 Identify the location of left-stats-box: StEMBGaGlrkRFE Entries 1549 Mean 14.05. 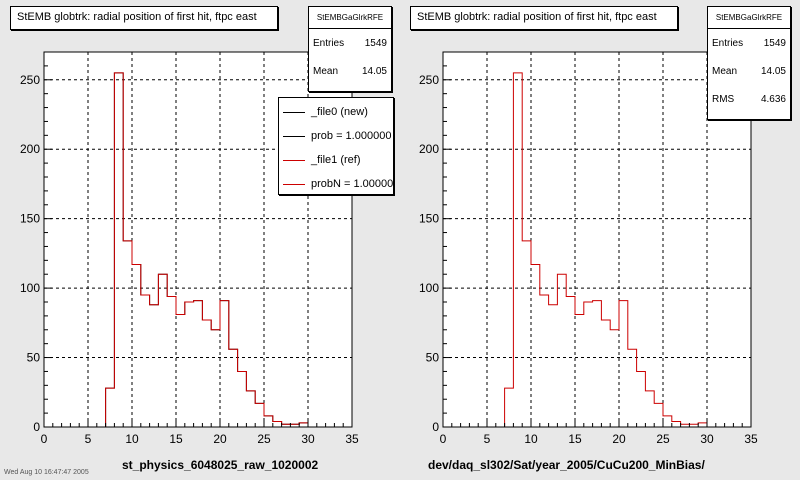
(350, 49).